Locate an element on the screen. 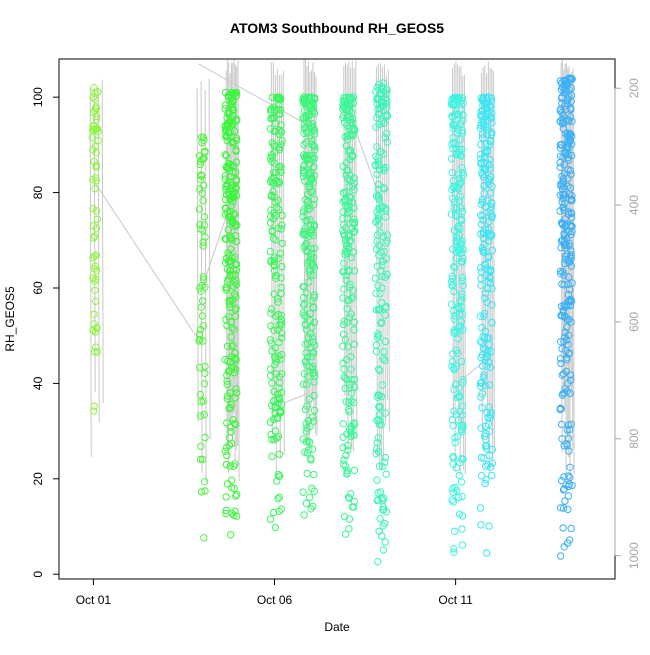 The height and width of the screenshot is (655, 650). right-tick-label: 200 is located at coordinates (634, 88).